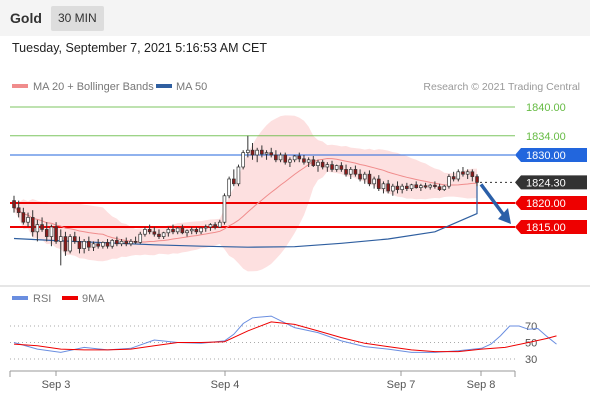  I want to click on rsi-ma-line, so click(285, 337).